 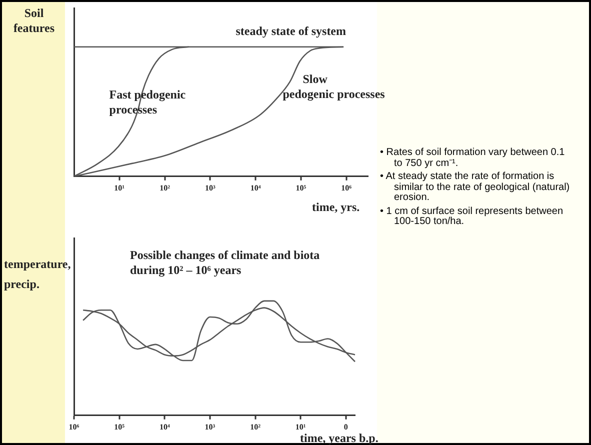 I want to click on series-label: steady state of system, so click(x=291, y=31).